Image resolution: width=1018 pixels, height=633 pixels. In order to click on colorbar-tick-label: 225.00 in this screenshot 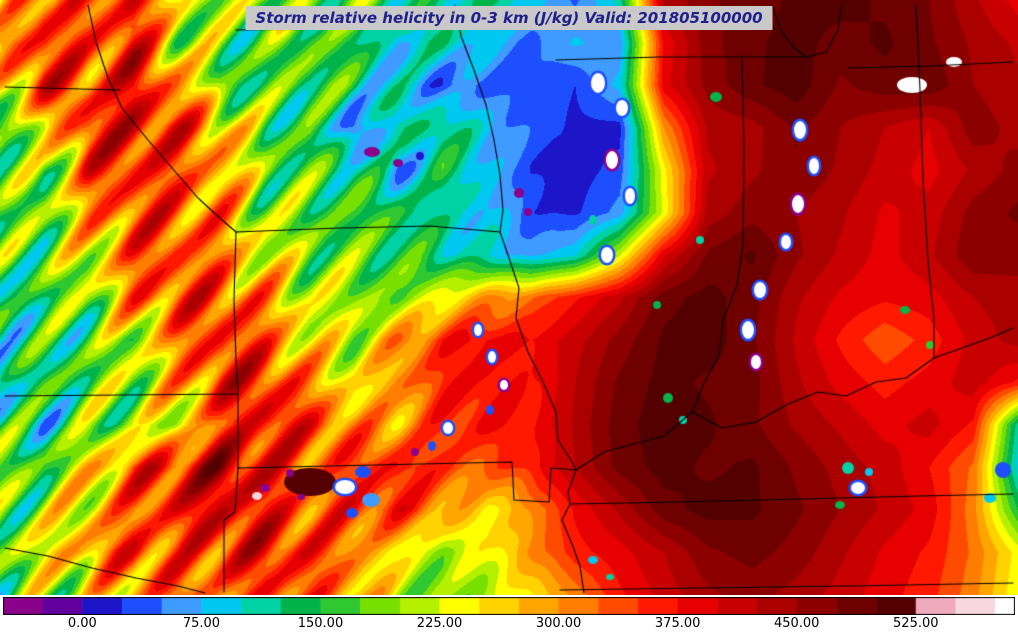, I will do `click(439, 623)`.